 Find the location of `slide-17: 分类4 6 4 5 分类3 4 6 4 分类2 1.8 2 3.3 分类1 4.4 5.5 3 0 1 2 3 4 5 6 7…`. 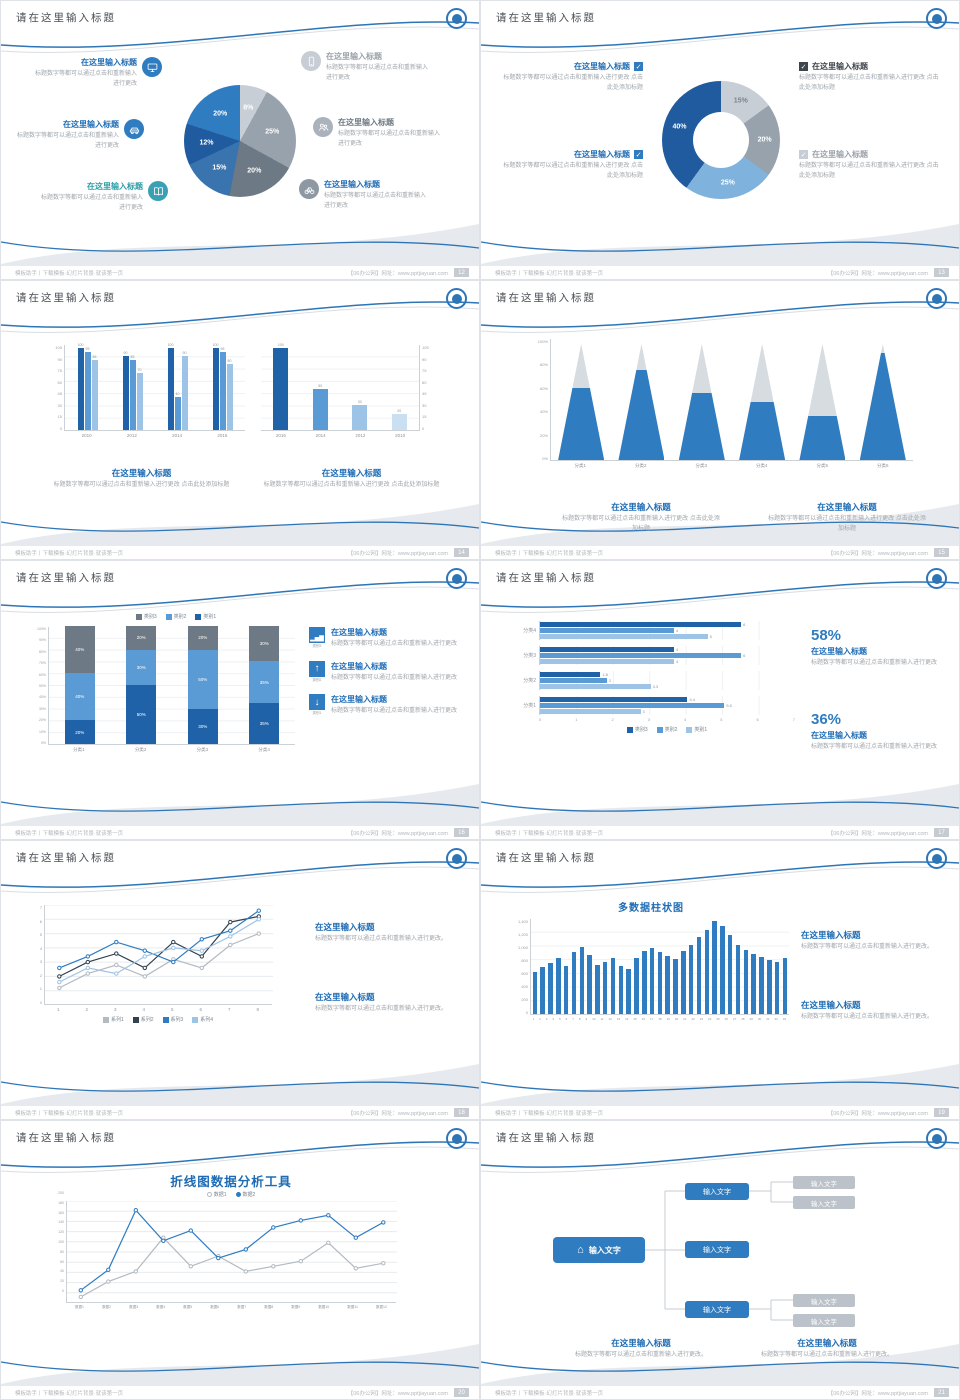

slide-17: 分类4 6 4 5 分类3 4 6 4 分类2 1.8 2 3.3 分类1 4.4 5.5 3 0 1 2 3 4 5 6 7… is located at coordinates (720, 700).